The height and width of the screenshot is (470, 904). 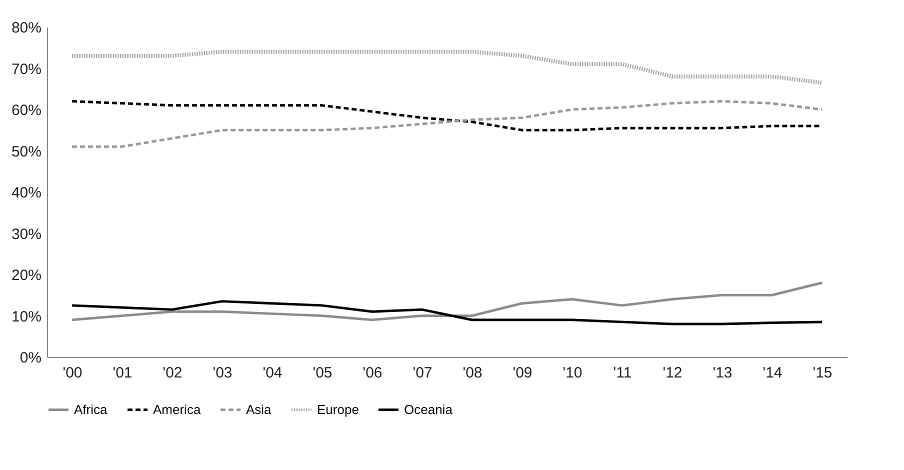 I want to click on x-tick-label: '03, so click(x=222, y=373).